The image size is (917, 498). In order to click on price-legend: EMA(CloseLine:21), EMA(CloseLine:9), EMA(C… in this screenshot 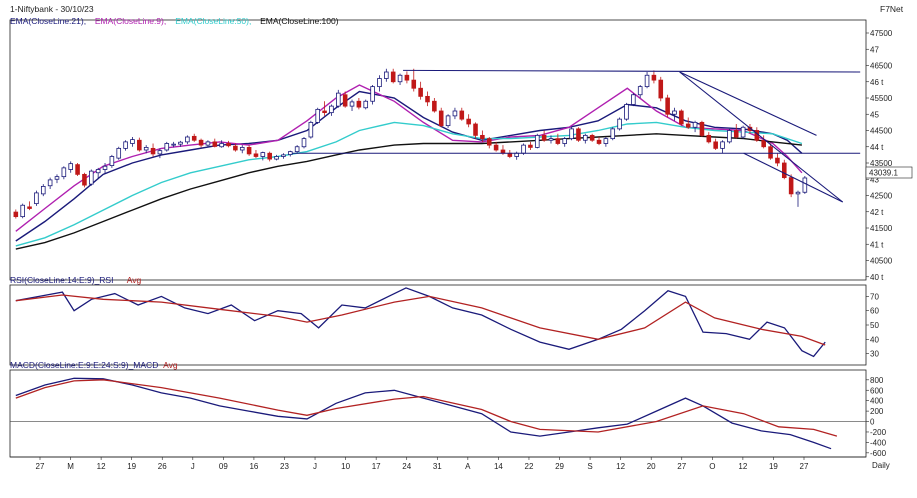, I will do `click(174, 21)`.